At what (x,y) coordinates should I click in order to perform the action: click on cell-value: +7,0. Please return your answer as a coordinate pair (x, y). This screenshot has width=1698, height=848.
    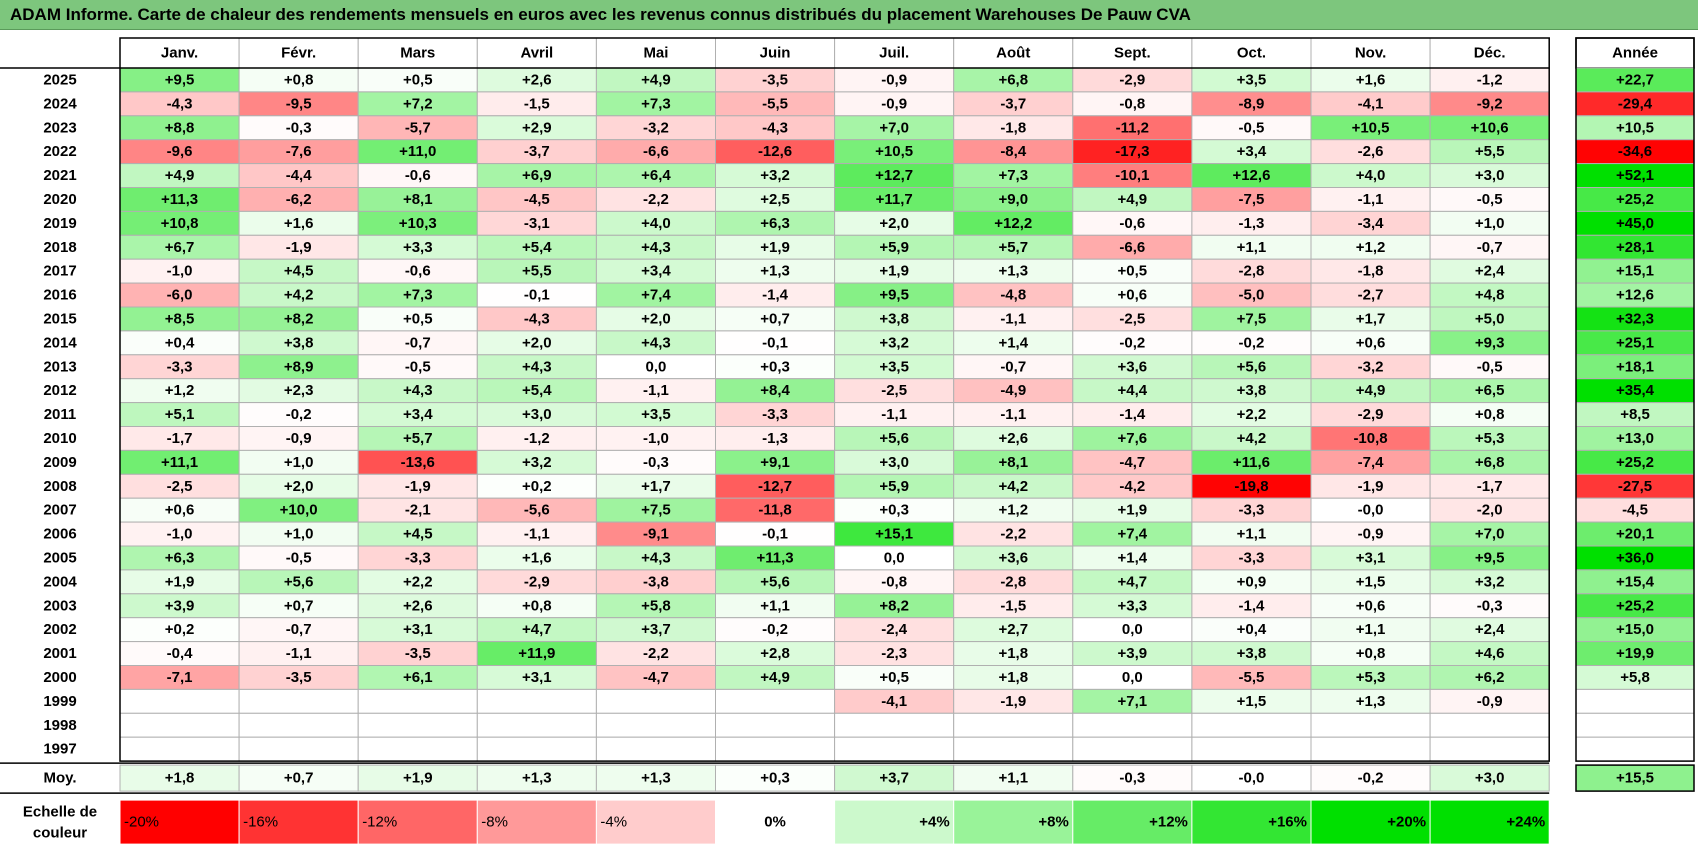
    Looking at the image, I should click on (1490, 534).